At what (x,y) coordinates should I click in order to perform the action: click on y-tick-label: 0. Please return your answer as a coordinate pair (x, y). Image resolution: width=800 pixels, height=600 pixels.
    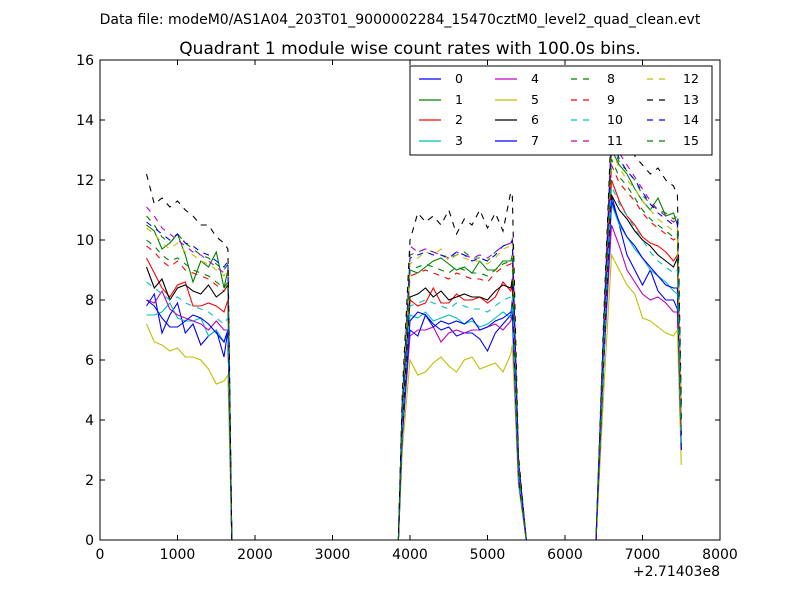
    Looking at the image, I should click on (89, 541).